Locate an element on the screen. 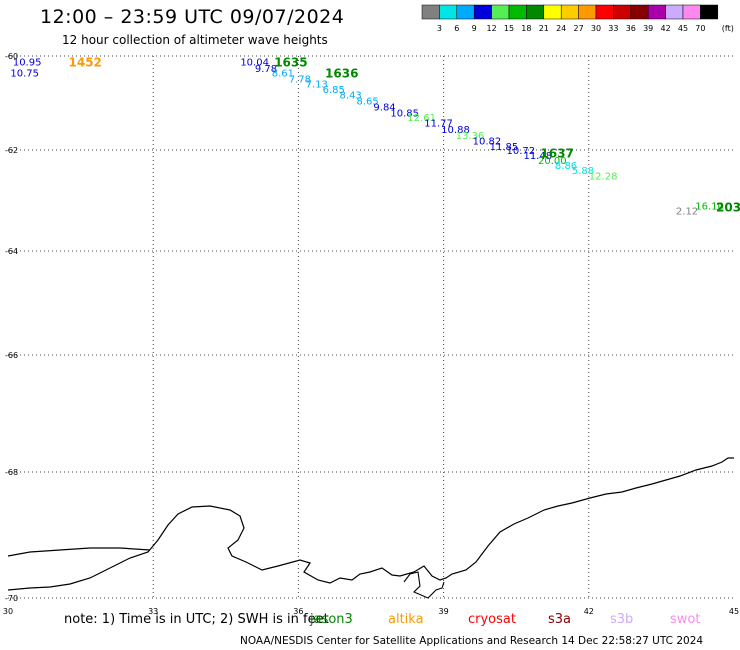 This screenshot has height=650, width=740. satellite-swot: swot is located at coordinates (685, 619).